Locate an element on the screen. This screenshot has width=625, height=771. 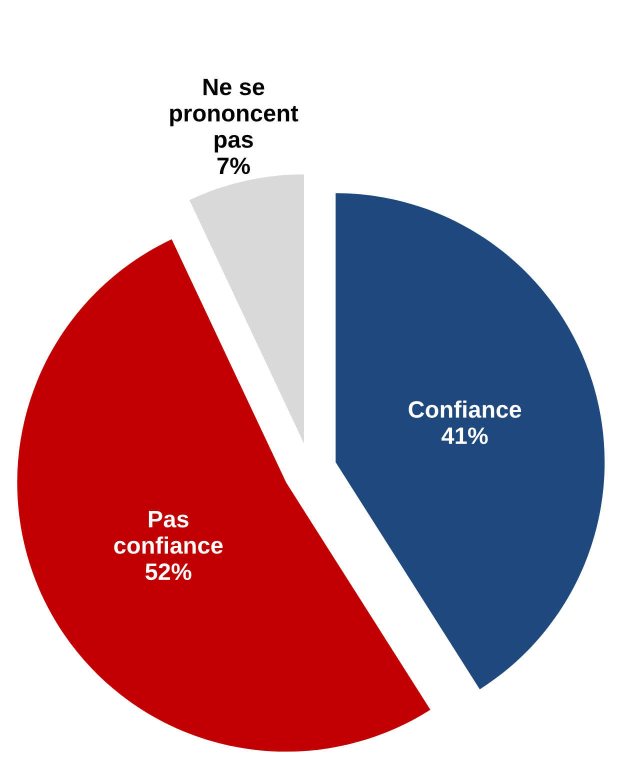
data-label: 52% is located at coordinates (168, 571).